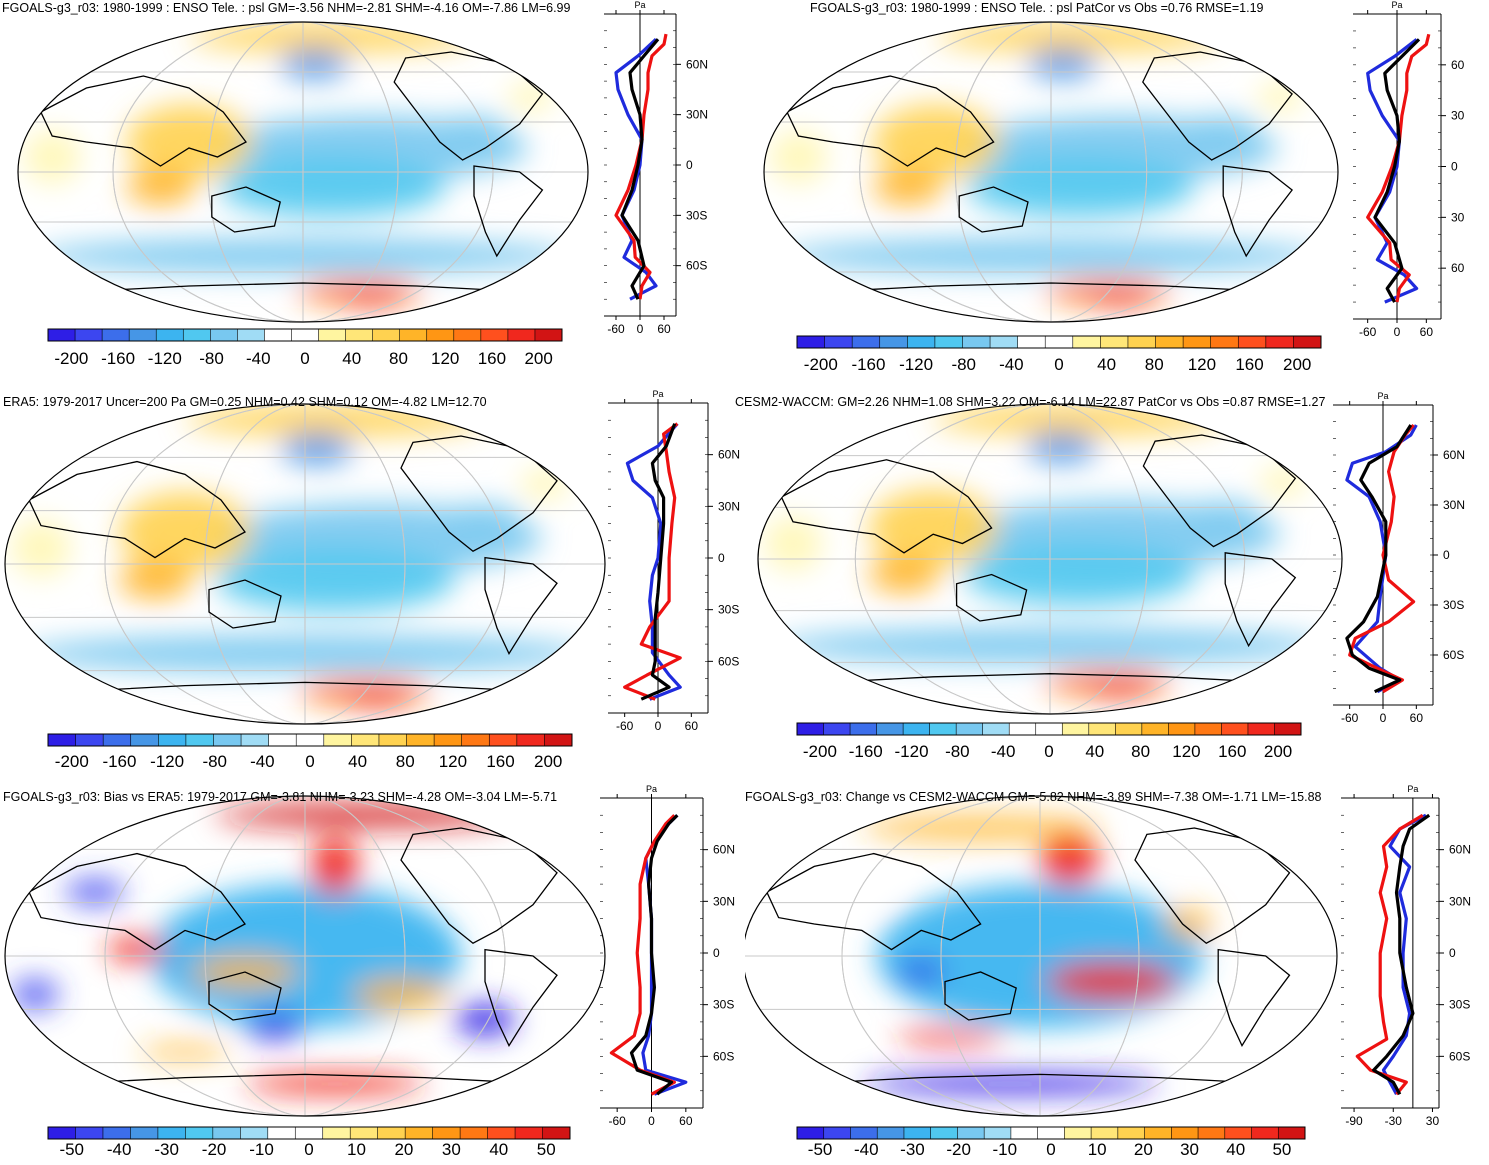  What do you see at coordinates (1354, 1121) in the screenshot?
I see `profile-x-label: -90` at bounding box center [1354, 1121].